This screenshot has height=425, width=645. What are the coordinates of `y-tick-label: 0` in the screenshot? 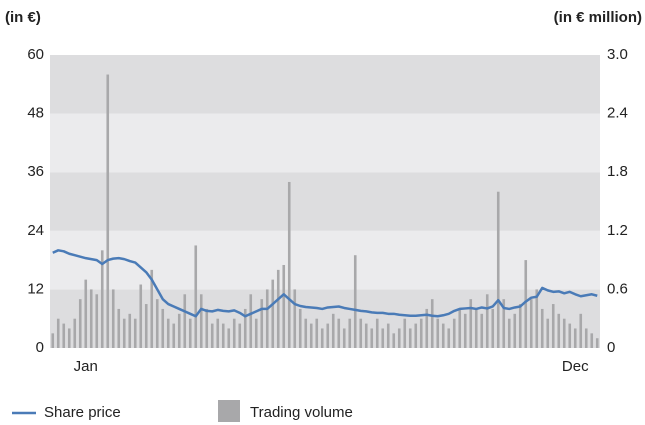 It's located at (40, 347).